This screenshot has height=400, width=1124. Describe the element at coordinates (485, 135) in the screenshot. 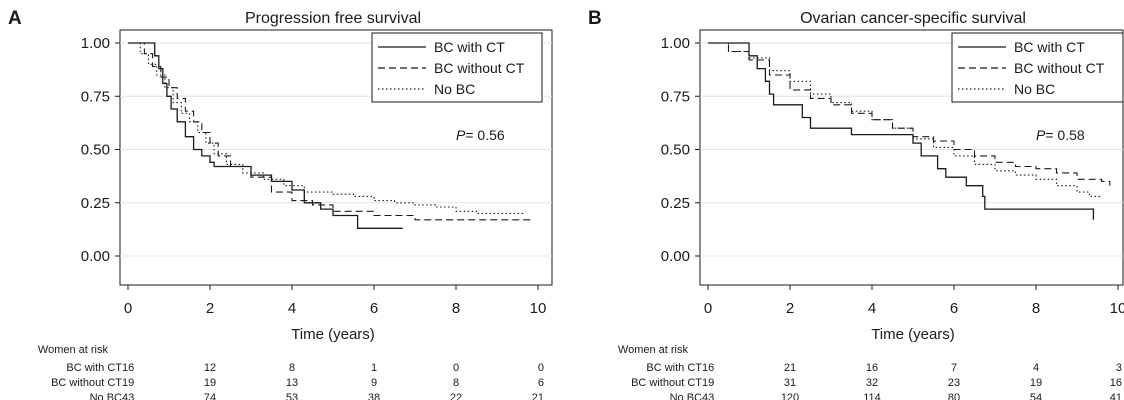

I see `p-value-text: = 0.56` at that location.